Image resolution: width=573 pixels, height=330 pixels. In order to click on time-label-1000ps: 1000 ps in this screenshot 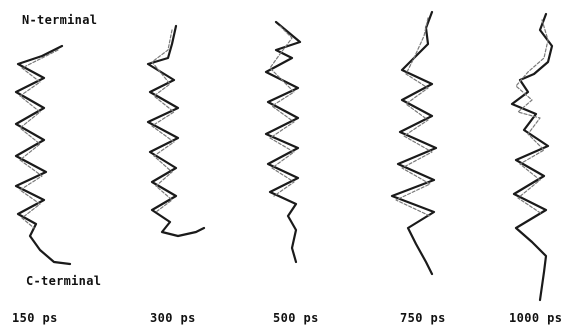, I will do `click(535, 318)`.